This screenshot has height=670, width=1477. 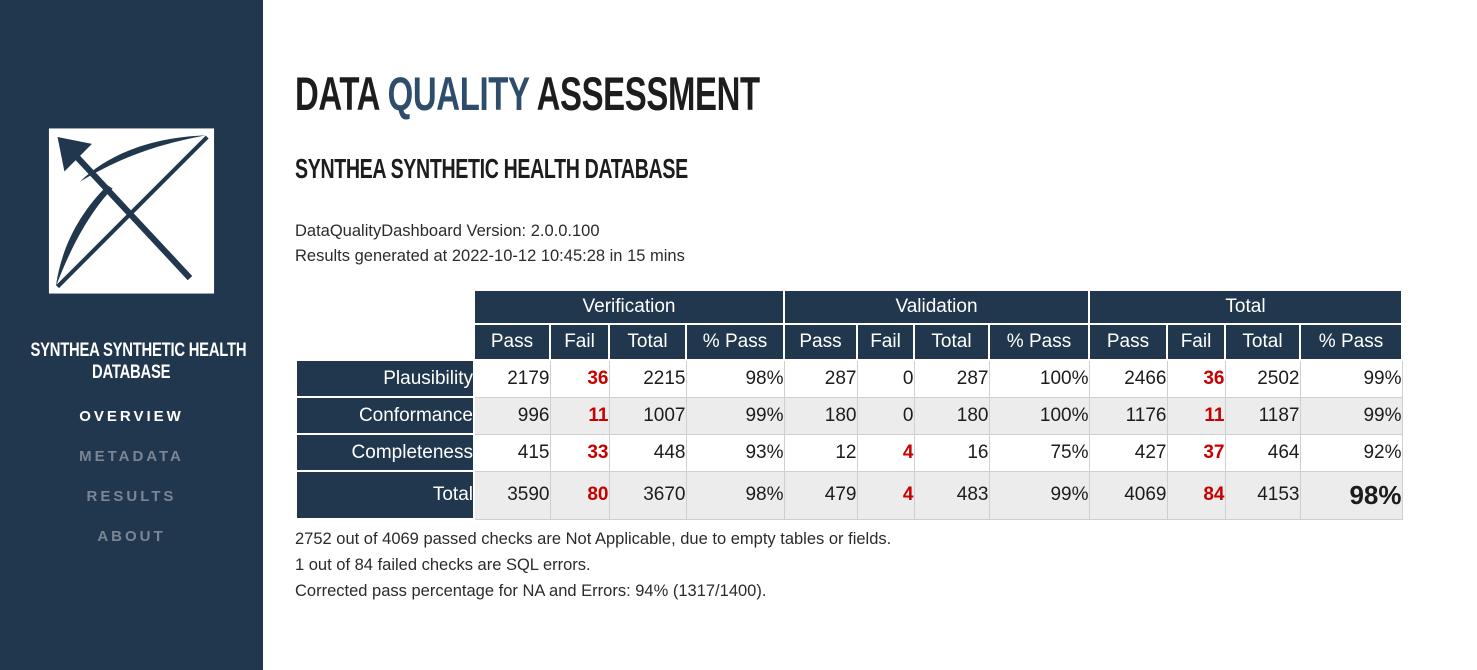 What do you see at coordinates (131, 416) in the screenshot?
I see `sidebar-item-overview: OVERVIEW` at bounding box center [131, 416].